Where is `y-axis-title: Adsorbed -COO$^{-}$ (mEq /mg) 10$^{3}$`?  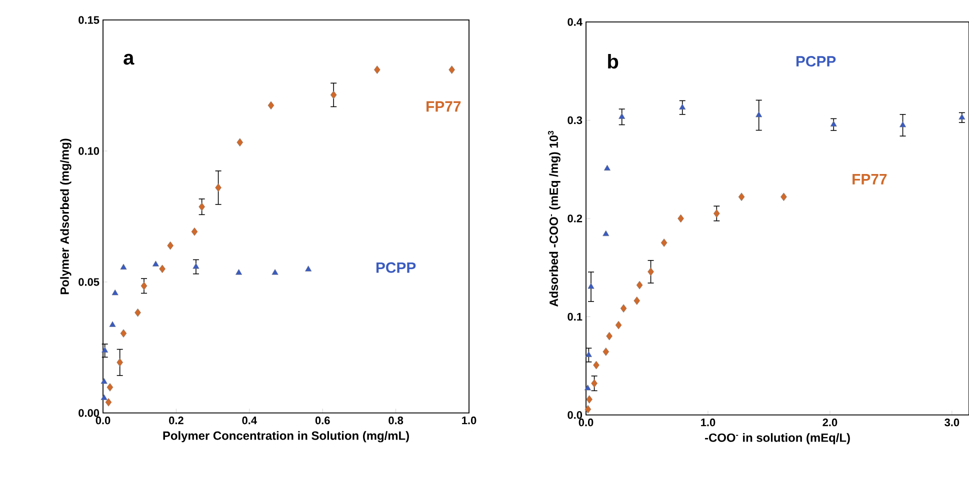
y-axis-title: Adsorbed -COO$^{-}$ (mEq /mg) 10$^{3}$ is located at coordinates (554, 218).